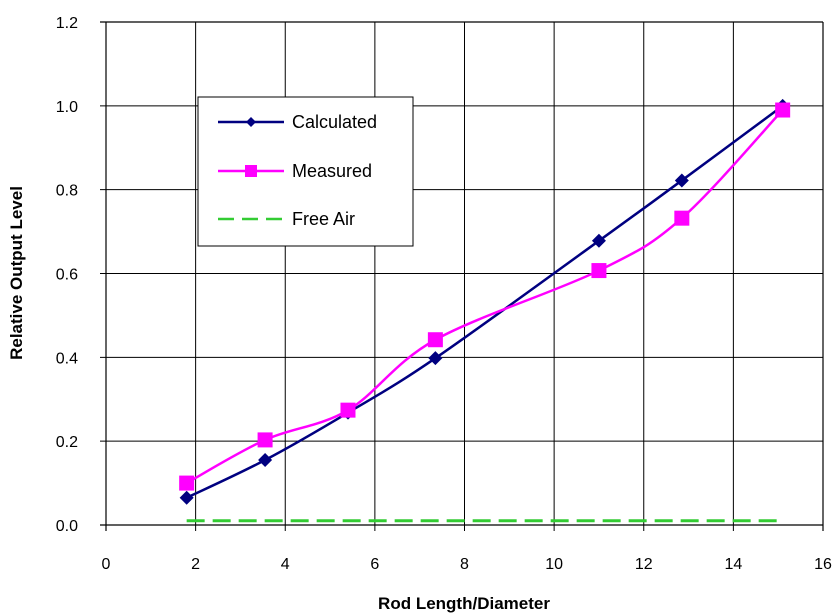  I want to click on x-tick-label: 4, so click(285, 564).